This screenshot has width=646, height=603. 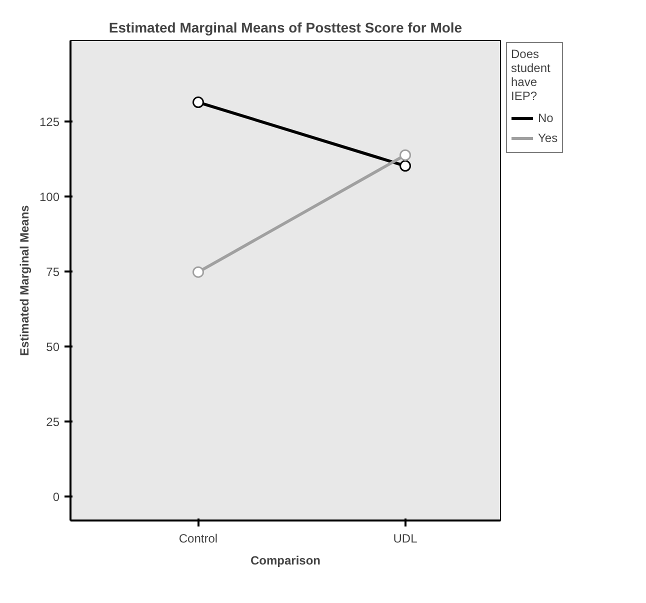 I want to click on y-tick-label: 100, so click(x=49, y=197).